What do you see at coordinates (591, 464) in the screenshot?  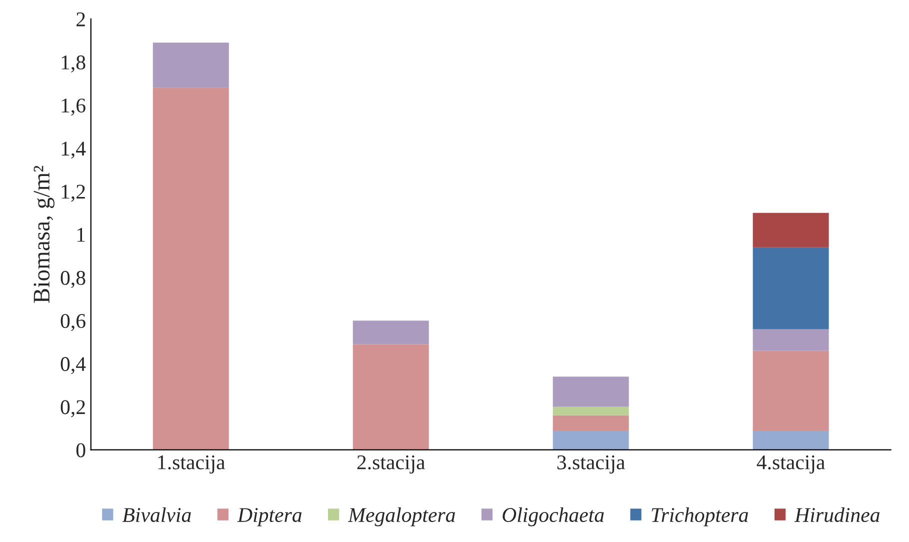 I see `x-tick-label: 3.stacija` at bounding box center [591, 464].